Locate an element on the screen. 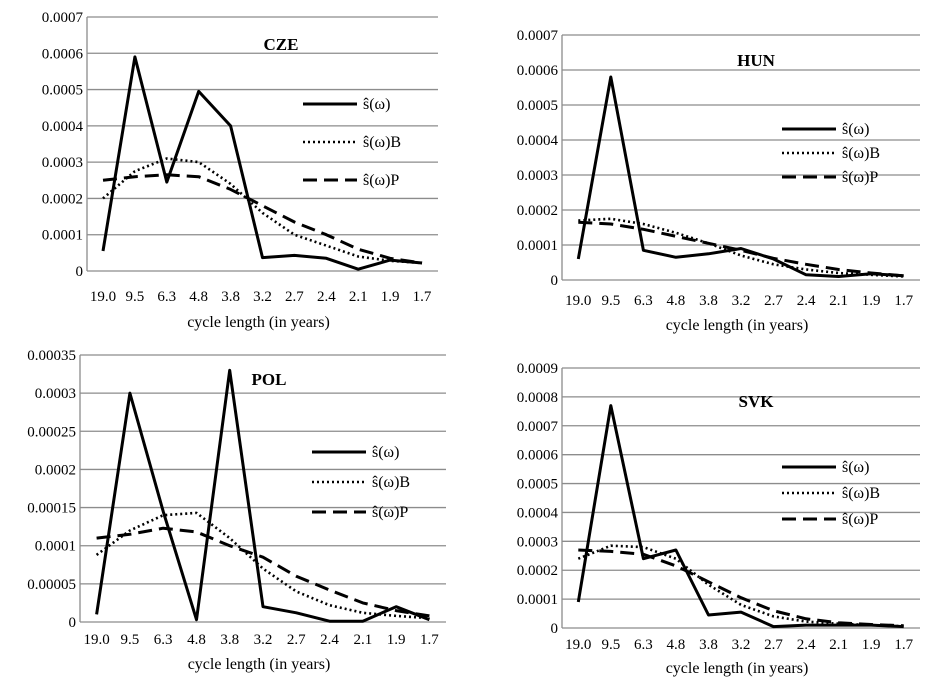  chart-title: CZE is located at coordinates (281, 44).